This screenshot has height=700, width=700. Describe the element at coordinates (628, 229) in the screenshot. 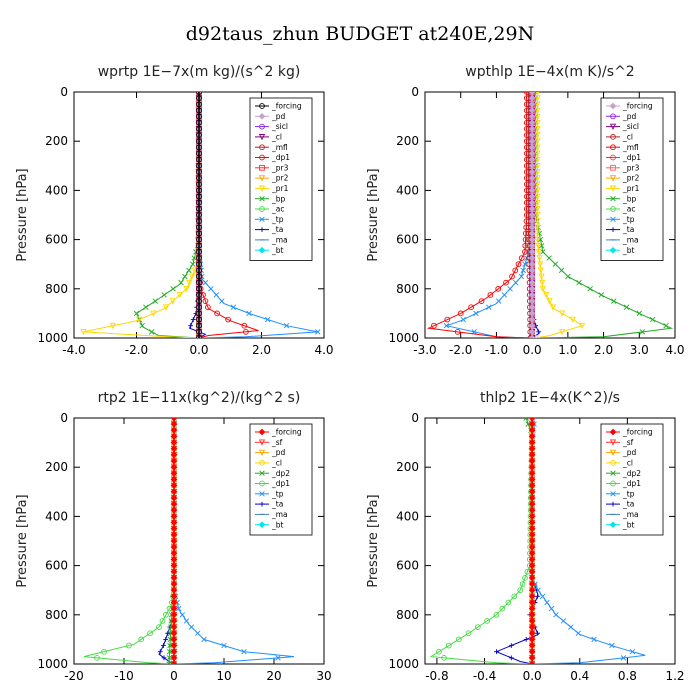

I see `legend-entry: _ta` at that location.